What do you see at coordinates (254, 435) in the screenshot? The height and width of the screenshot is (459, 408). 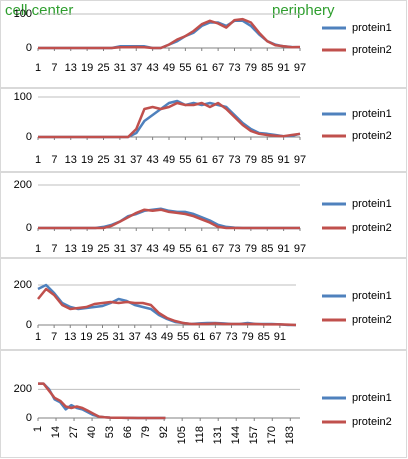 I see `x-tick-label: 157` at bounding box center [254, 435].